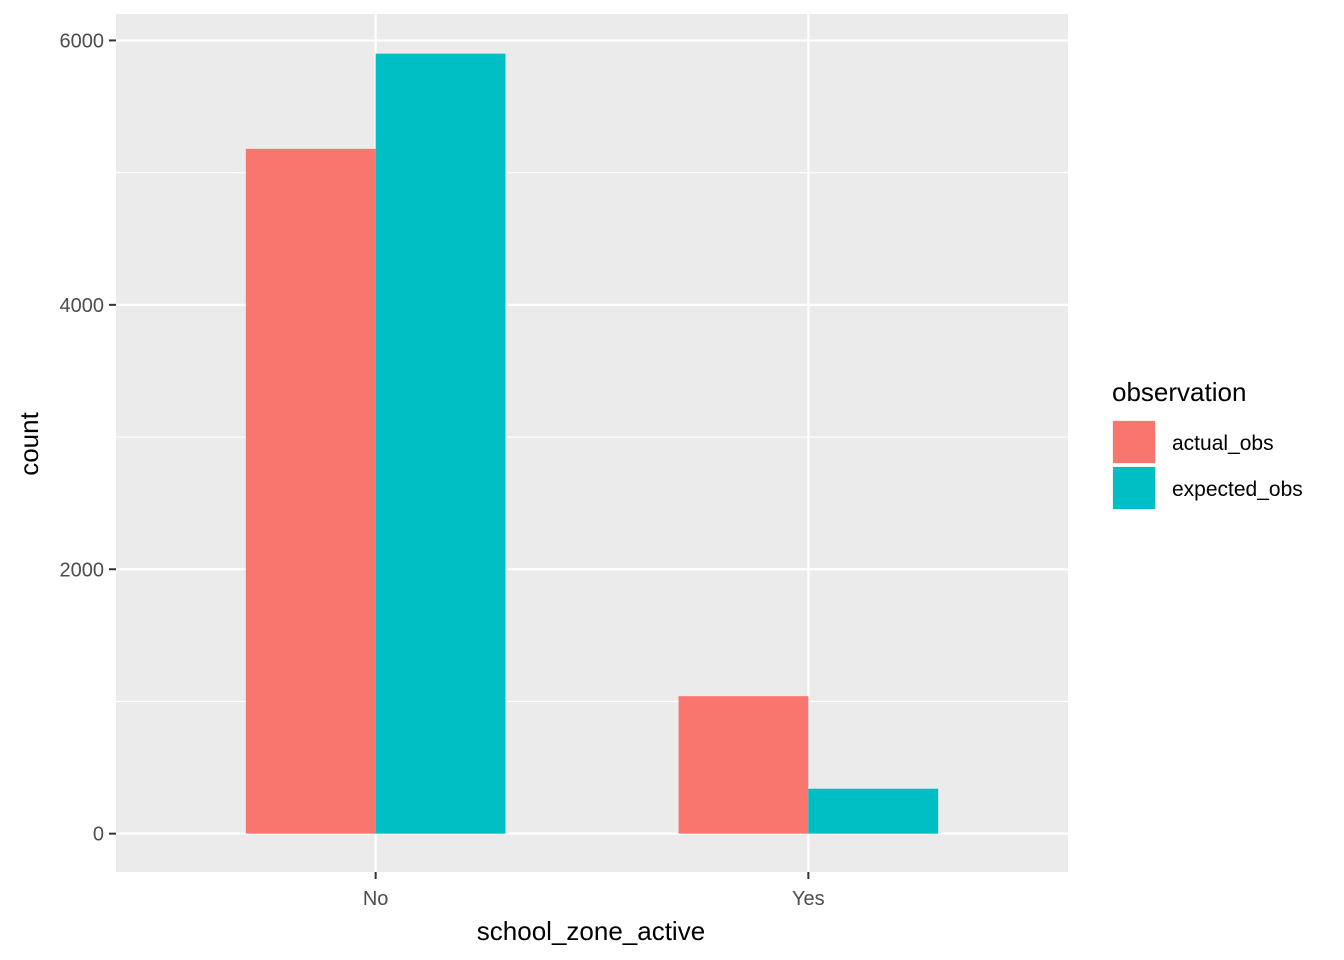  I want to click on bar-actual_obs-yes, so click(743, 765).